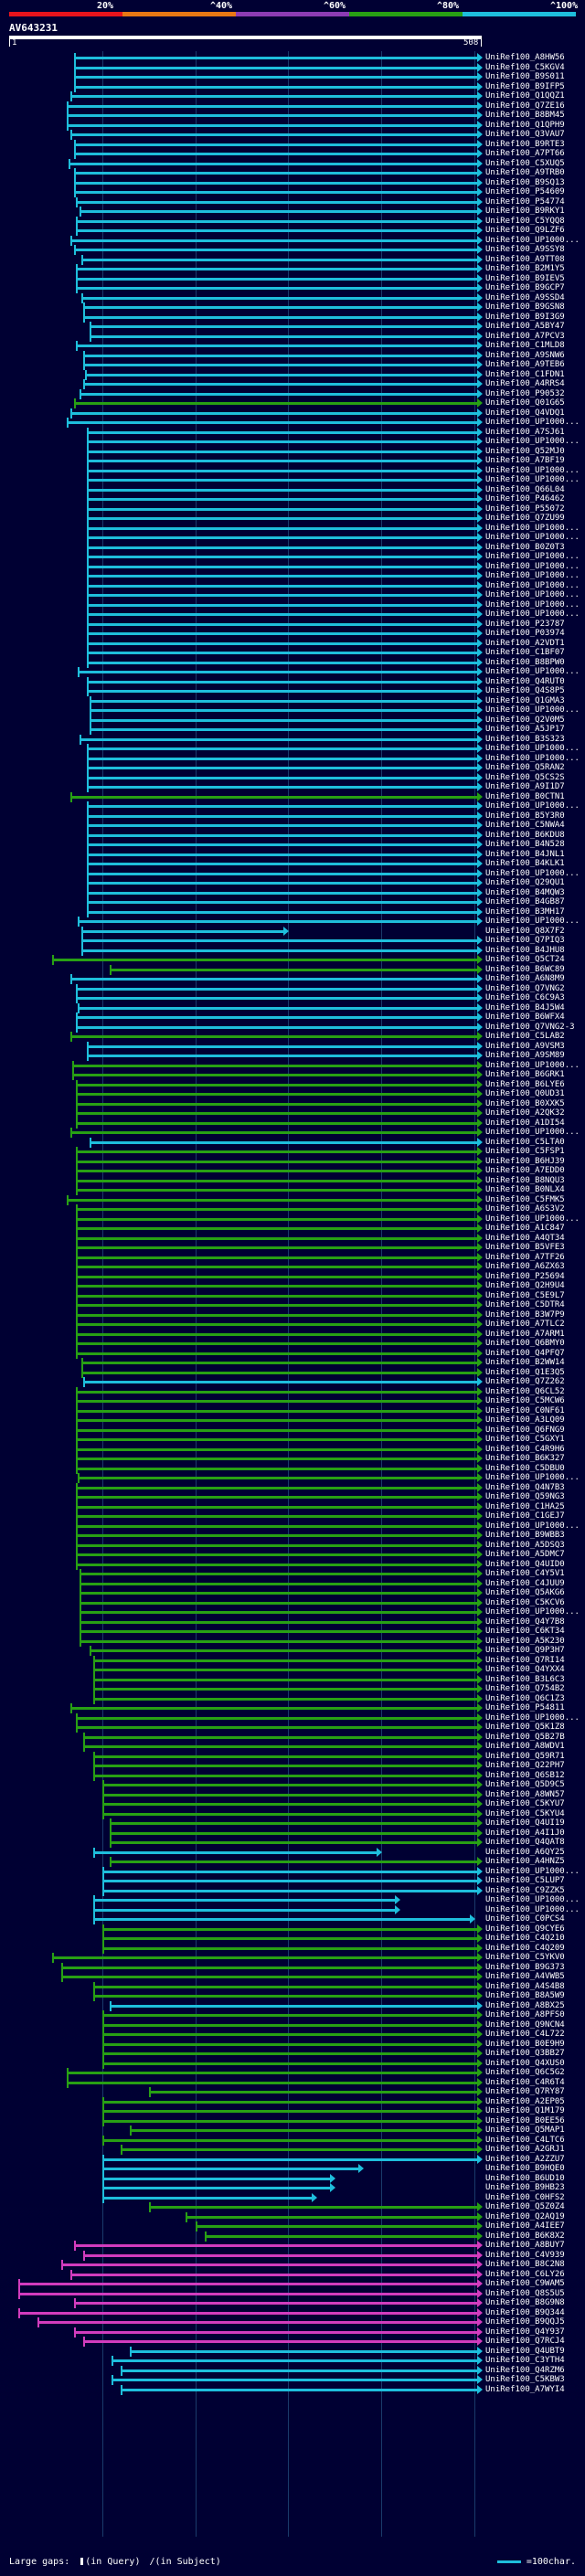 The width and height of the screenshot is (585, 2576). Describe the element at coordinates (293, 268) in the screenshot. I see `hit-row: UniRef100_B2M1Y5` at that location.